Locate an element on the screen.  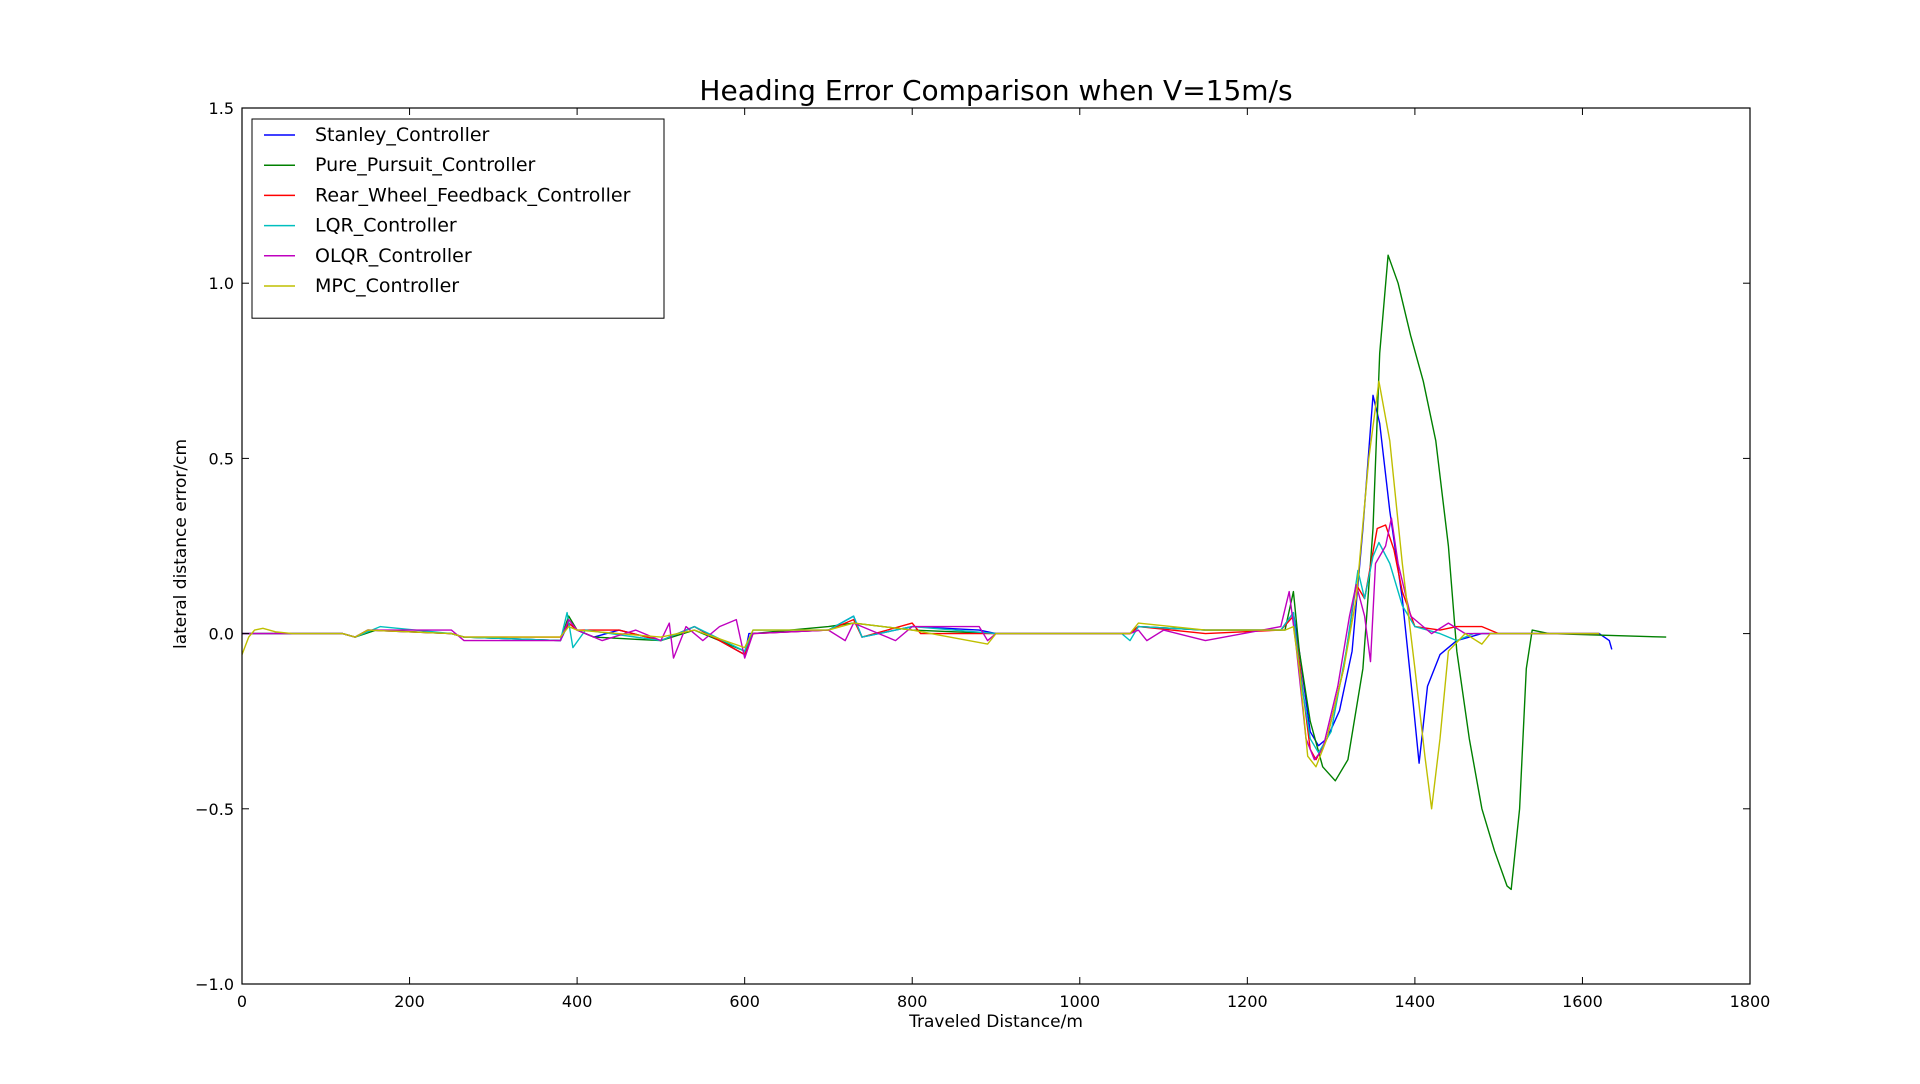
legend-label: OLQR_Controller is located at coordinates (393, 256).